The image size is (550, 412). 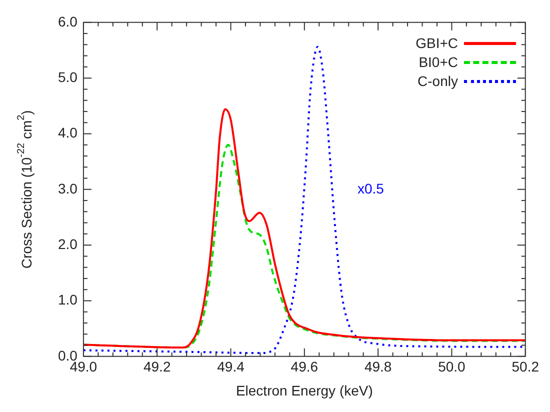 I want to click on x-tick-label: 50.0, so click(x=452, y=366).